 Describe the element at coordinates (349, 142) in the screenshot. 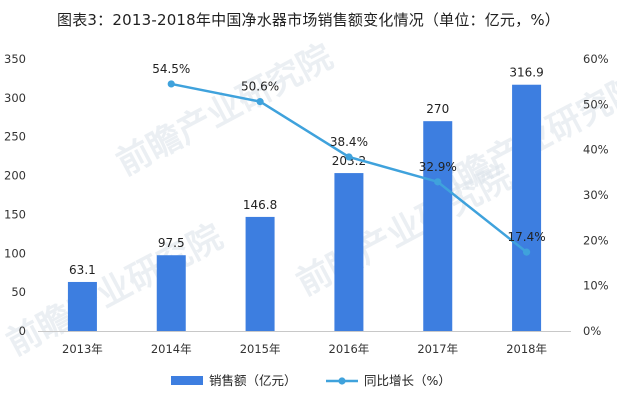

I see `growth-data-label: 38.4%` at that location.